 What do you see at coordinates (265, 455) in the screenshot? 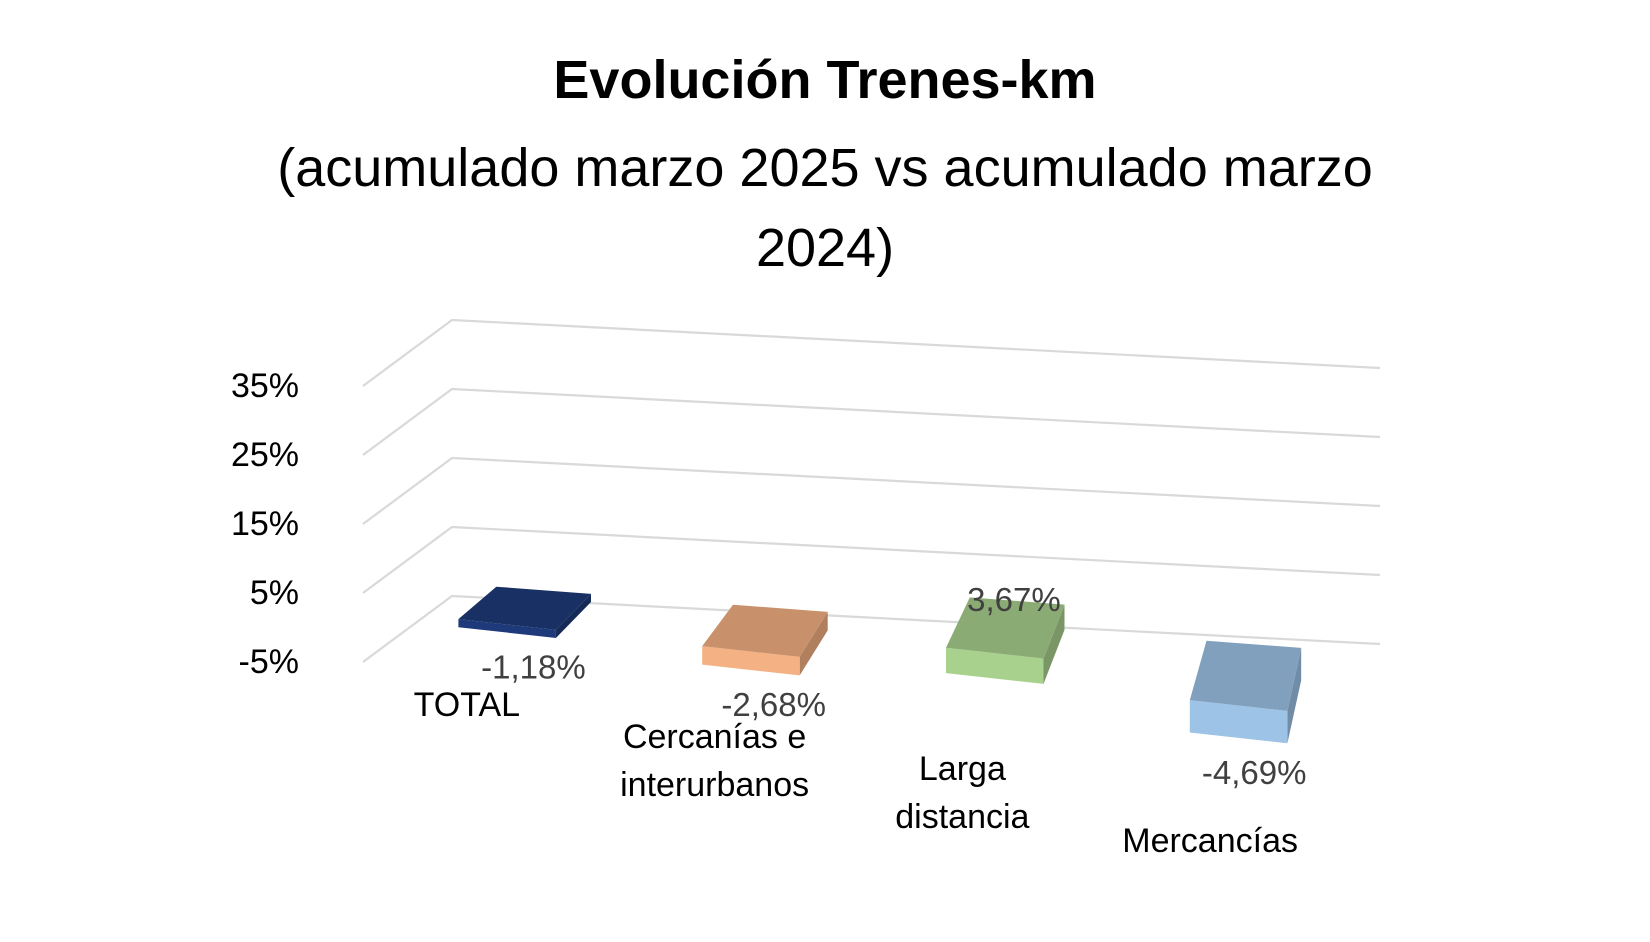
I see `y-tick-label: 25%` at bounding box center [265, 455].